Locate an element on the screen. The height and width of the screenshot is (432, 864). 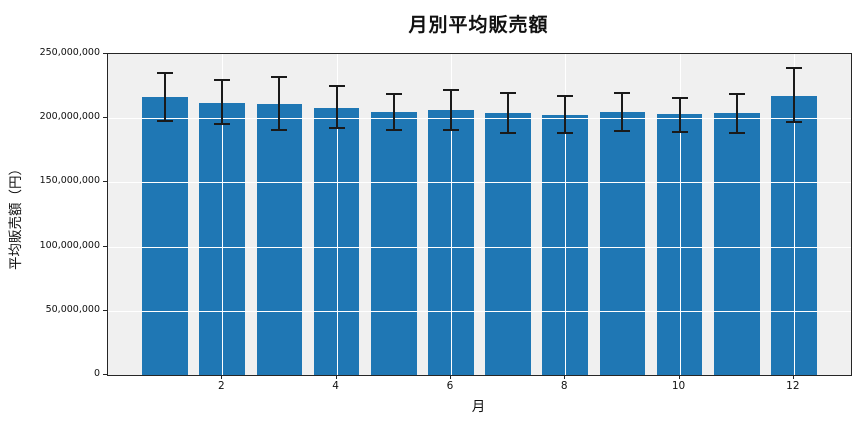
h-gridline-200,000,000 is located at coordinates (479, 119).